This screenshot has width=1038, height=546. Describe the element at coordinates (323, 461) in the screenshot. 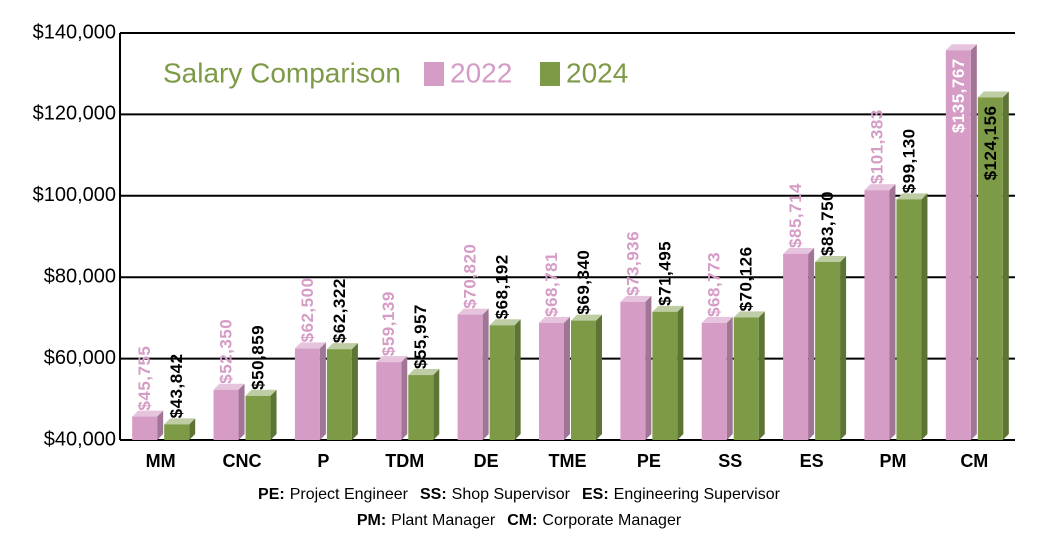

I see `x-tick-label: P` at that location.